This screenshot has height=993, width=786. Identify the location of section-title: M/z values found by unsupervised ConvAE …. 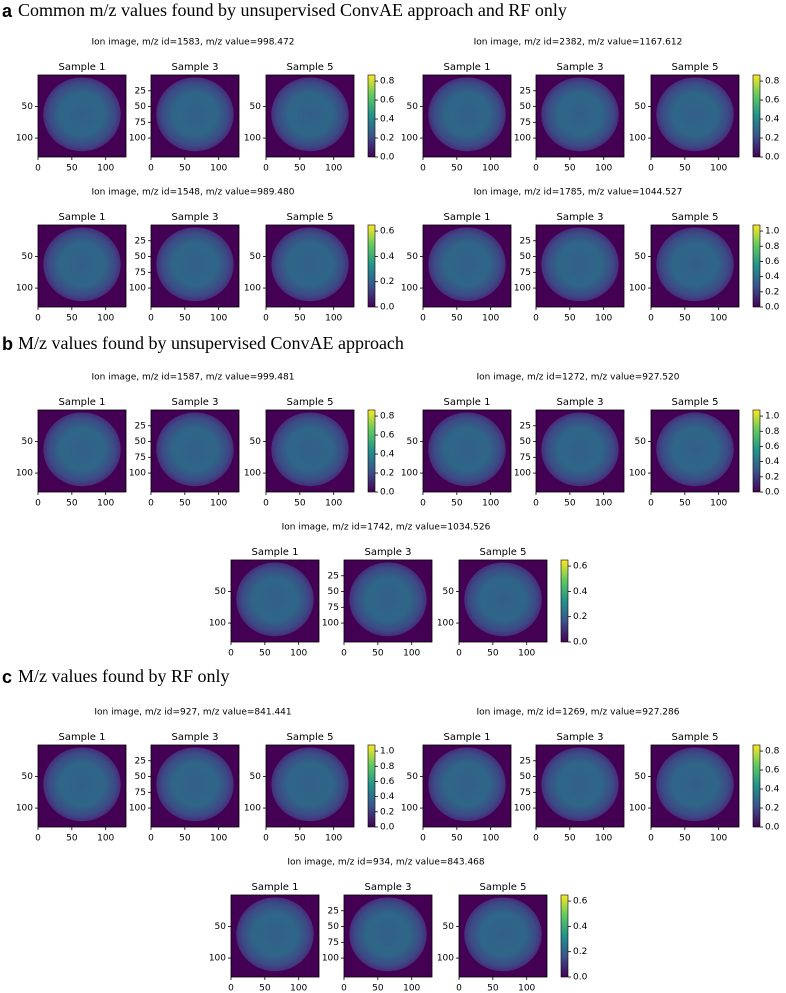
(211, 343).